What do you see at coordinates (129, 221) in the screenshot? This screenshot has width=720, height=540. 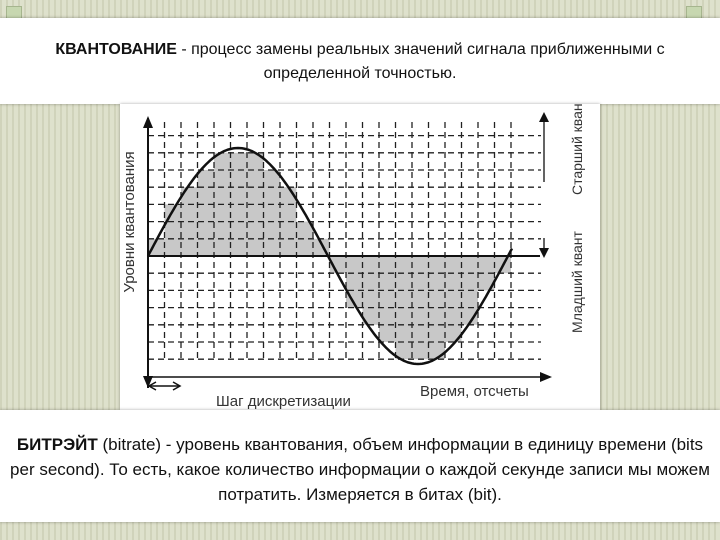 I see `y-axis-label: Уровни квантования` at bounding box center [129, 221].